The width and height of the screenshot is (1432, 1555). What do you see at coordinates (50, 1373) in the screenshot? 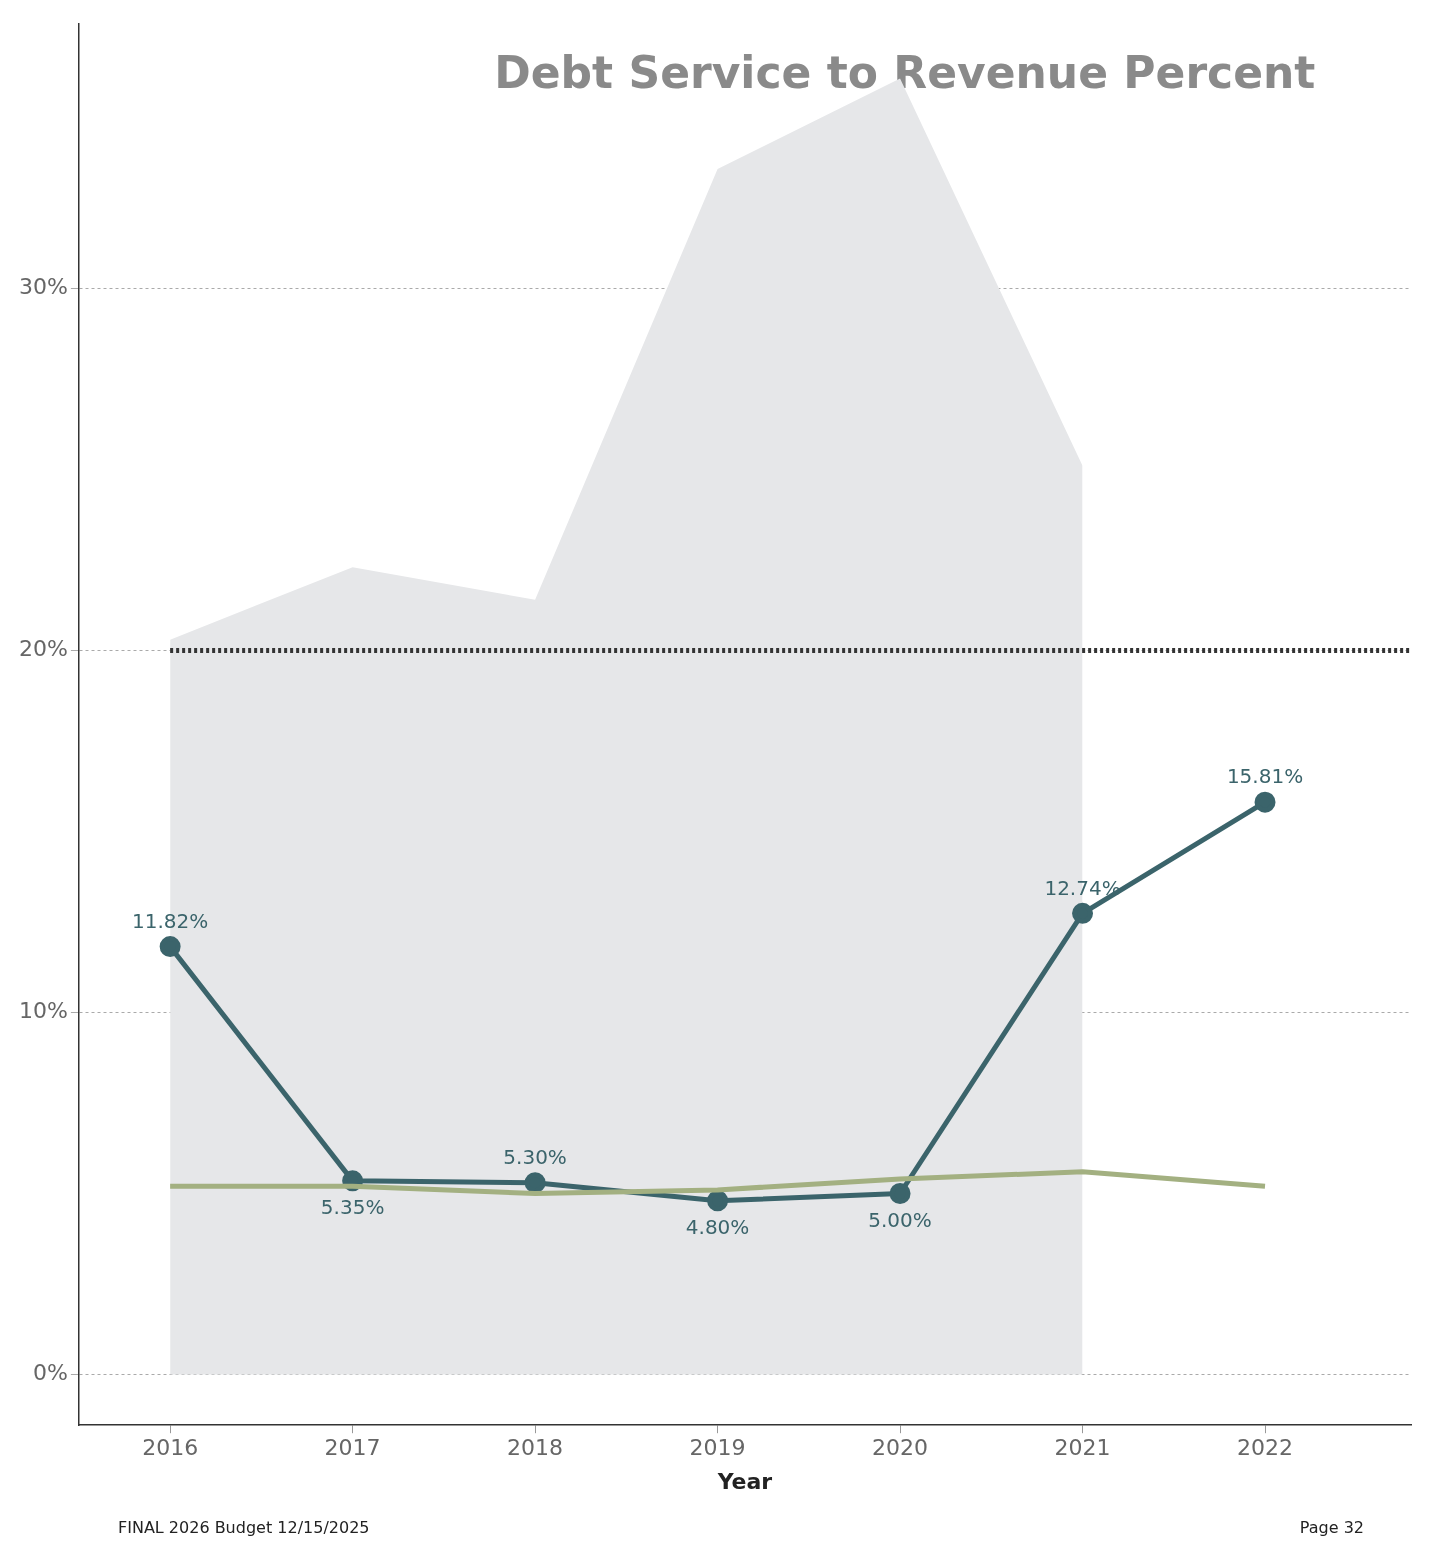
I see `y-tick-label: 0%` at bounding box center [50, 1373].